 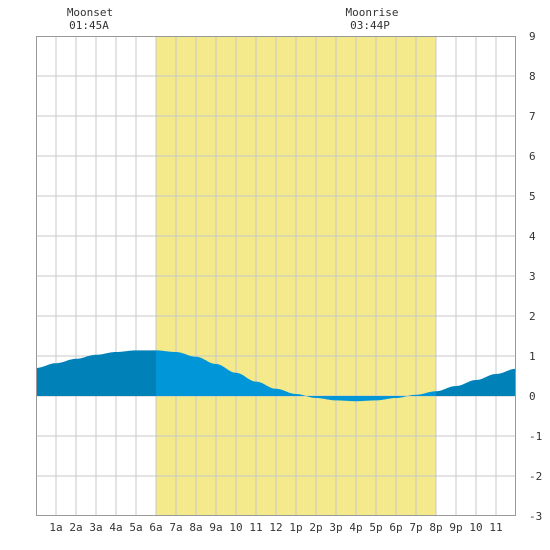 What do you see at coordinates (532, 196) in the screenshot?
I see `y-tick-label: 5` at bounding box center [532, 196].